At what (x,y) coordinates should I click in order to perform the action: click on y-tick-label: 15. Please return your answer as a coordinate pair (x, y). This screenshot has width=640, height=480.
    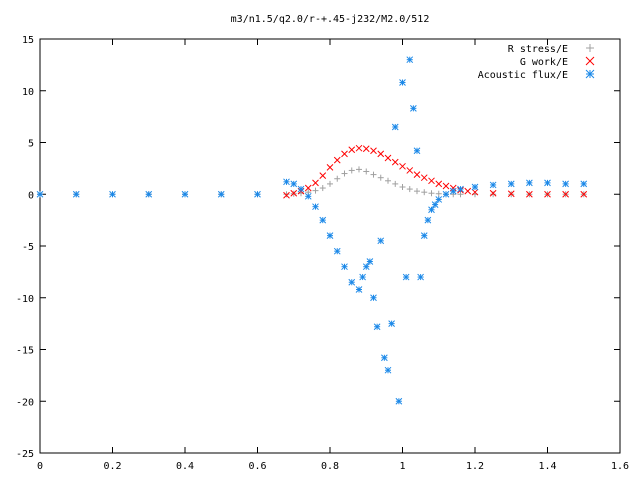
    Looking at the image, I should click on (28, 40).